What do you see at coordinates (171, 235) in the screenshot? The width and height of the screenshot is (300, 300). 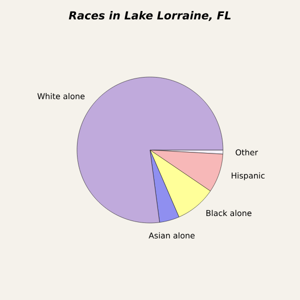 I see `slice-label: Asian alone` at bounding box center [171, 235].